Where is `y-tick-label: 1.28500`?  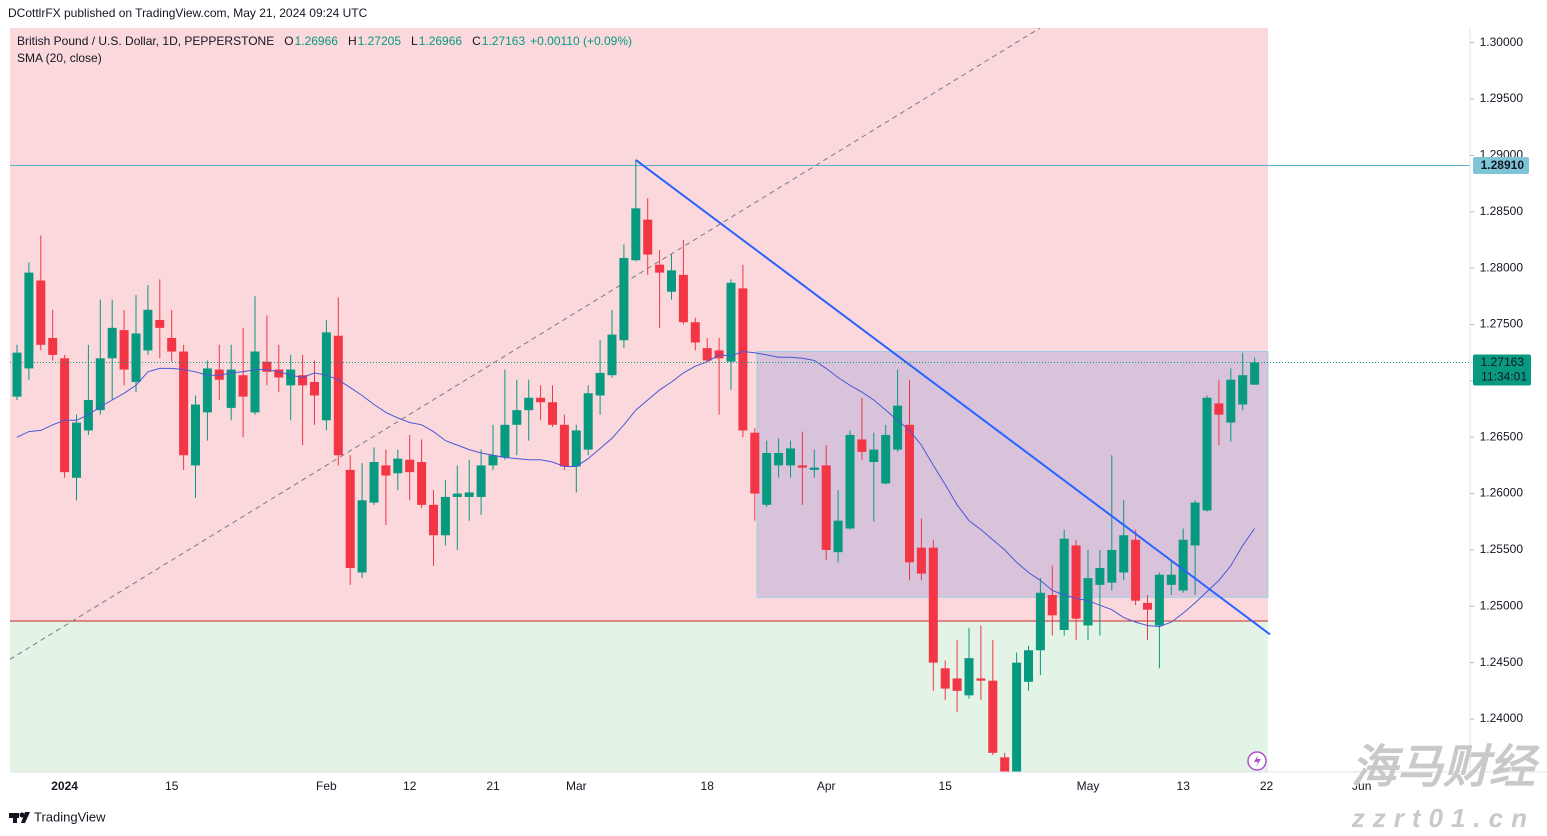 y-tick-label: 1.28500 is located at coordinates (1502, 211).